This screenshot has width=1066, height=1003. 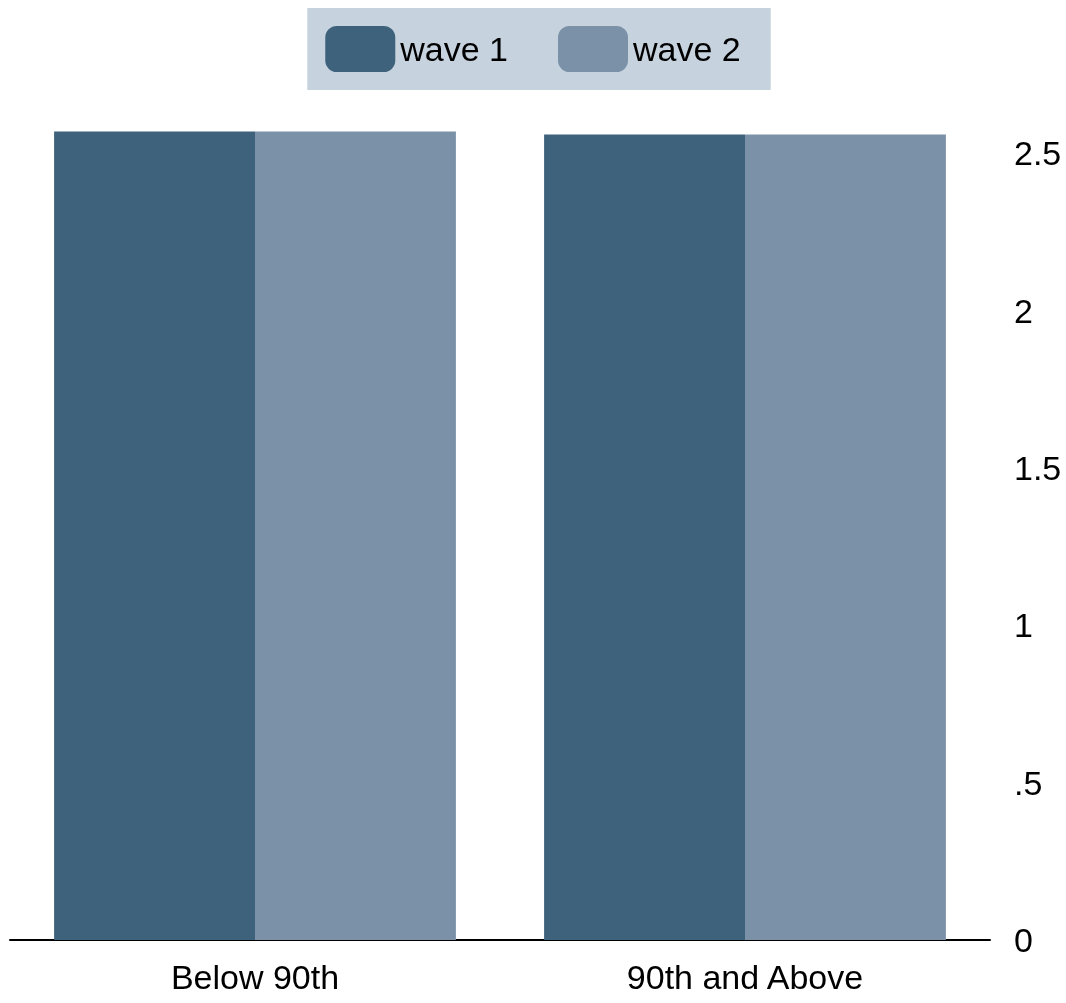 I want to click on y-tick-label: 2.5, so click(x=1038, y=153).